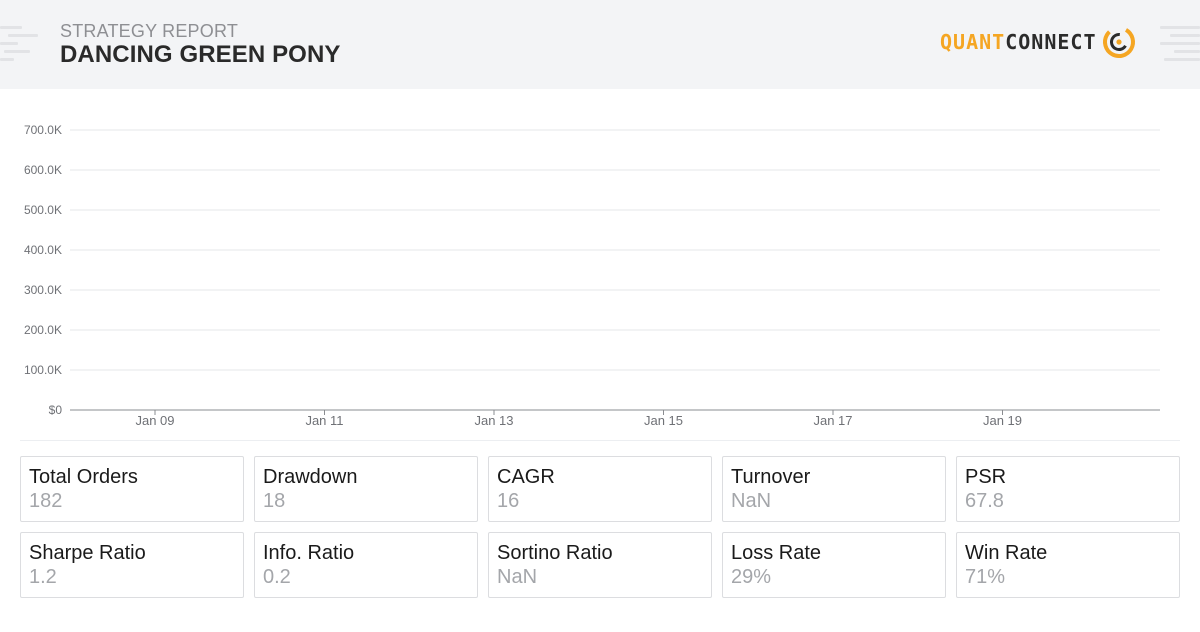 The width and height of the screenshot is (1200, 632). What do you see at coordinates (46, 501) in the screenshot?
I see `stat-value: 182` at bounding box center [46, 501].